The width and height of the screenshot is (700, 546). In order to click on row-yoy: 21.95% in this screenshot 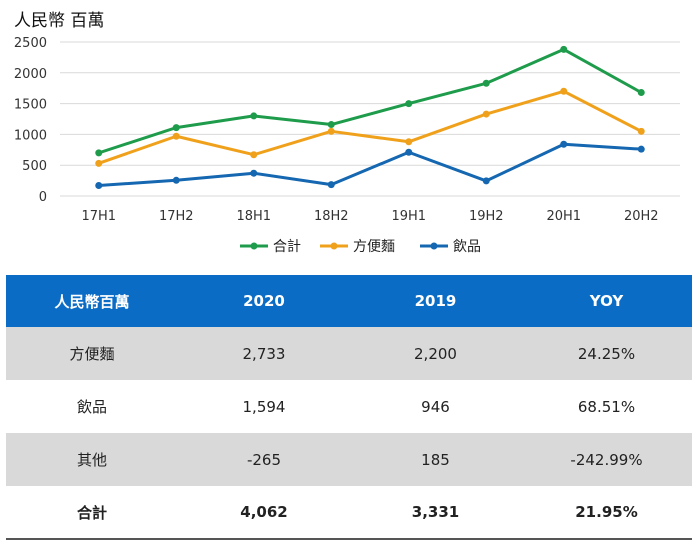, I will do `click(606, 512)`.